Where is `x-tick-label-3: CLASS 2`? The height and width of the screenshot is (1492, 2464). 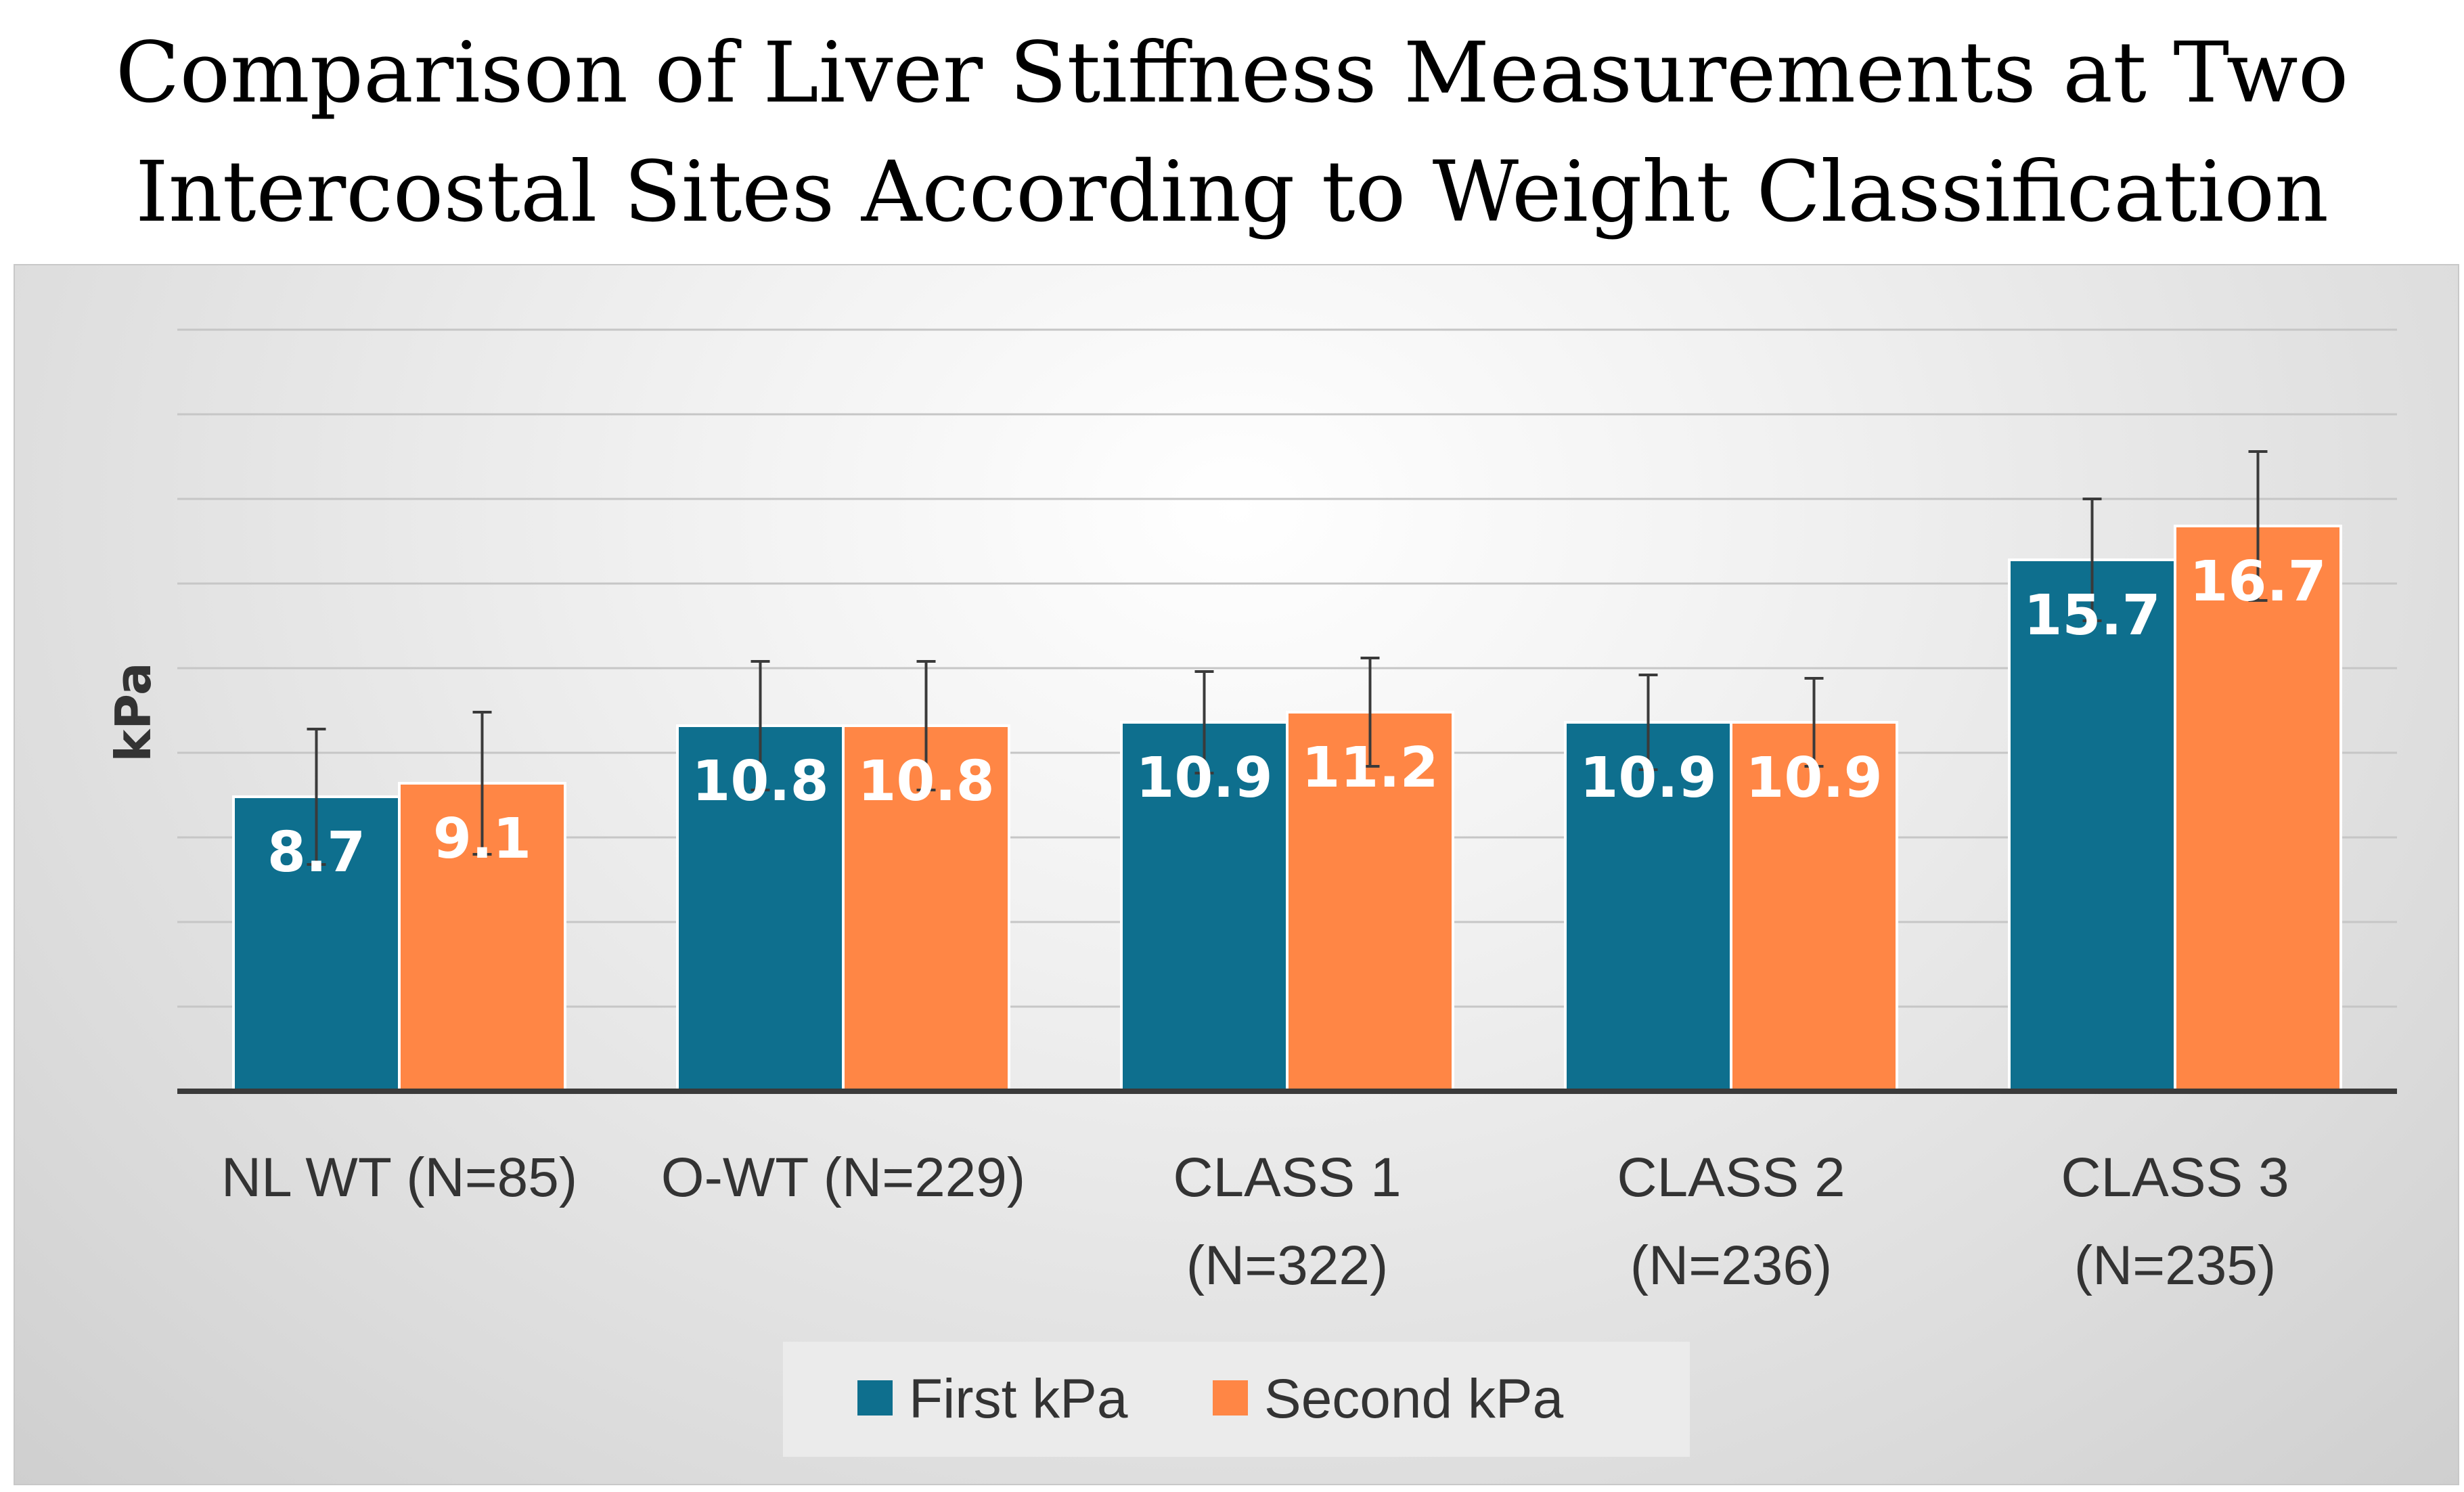
x-tick-label-3: CLASS 2 is located at coordinates (1731, 1177).